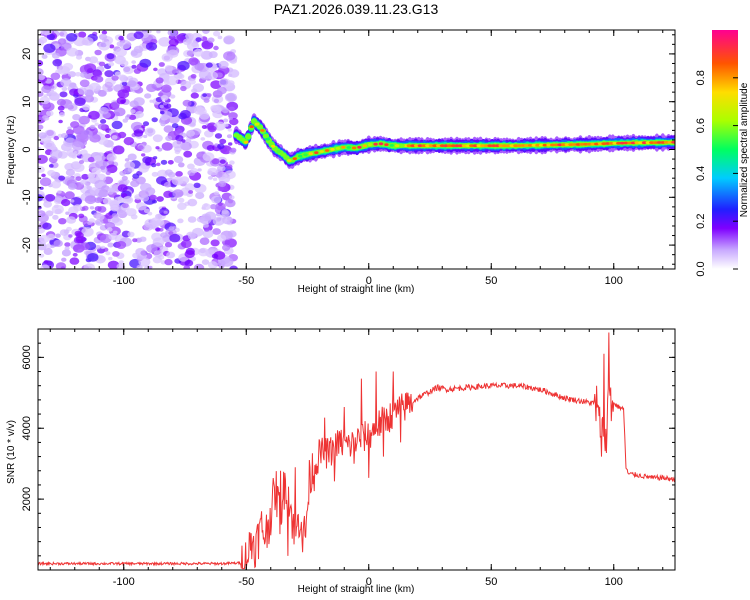 This screenshot has height=600, width=750. I want to click on chart-title: PAZ1.2026.039.11.23.G13, so click(356, 9).